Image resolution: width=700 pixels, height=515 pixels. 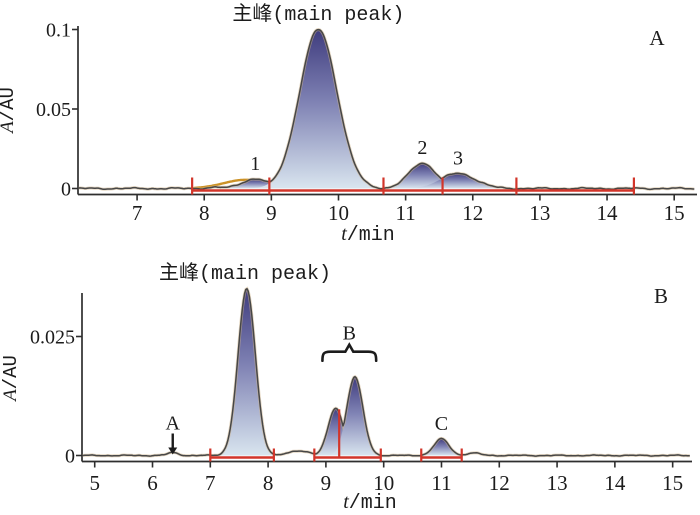 What do you see at coordinates (52, 338) in the screenshot?
I see `y-tick-label: 0.025` at bounding box center [52, 338].